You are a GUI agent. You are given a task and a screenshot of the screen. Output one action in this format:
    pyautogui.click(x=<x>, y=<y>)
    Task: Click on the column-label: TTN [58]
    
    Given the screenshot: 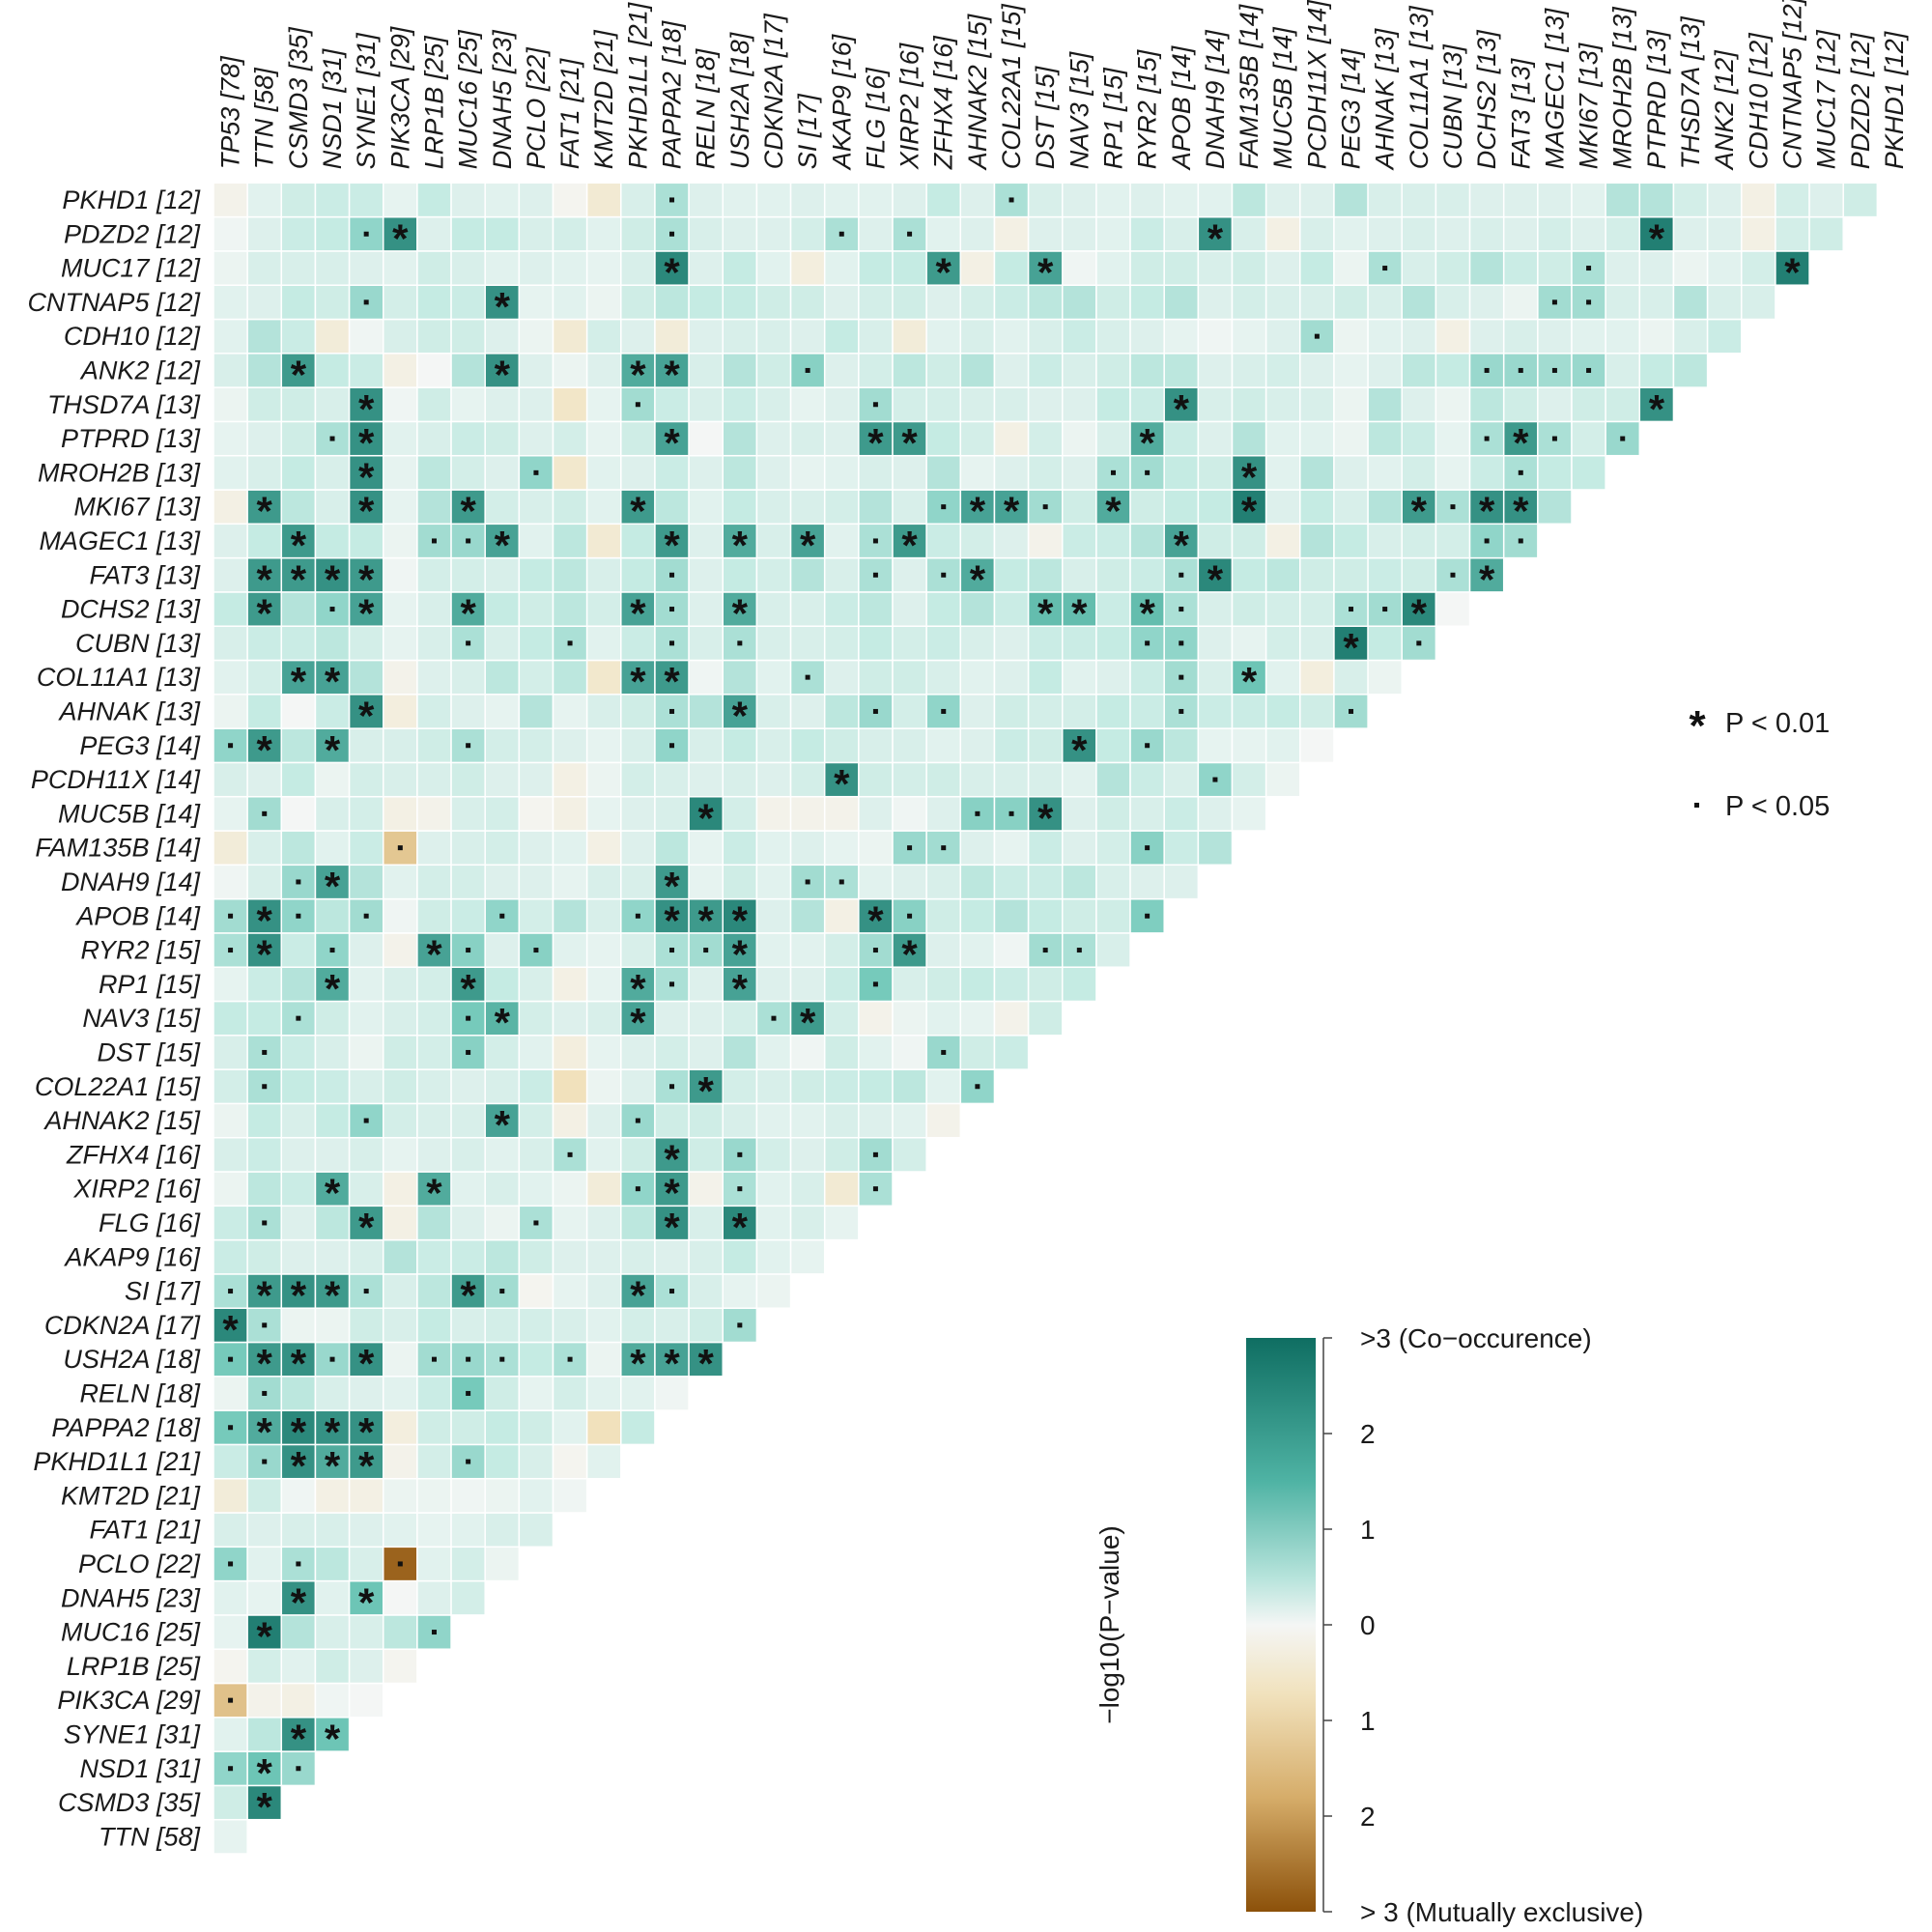 What is the action you would take?
    pyautogui.click(x=264, y=118)
    